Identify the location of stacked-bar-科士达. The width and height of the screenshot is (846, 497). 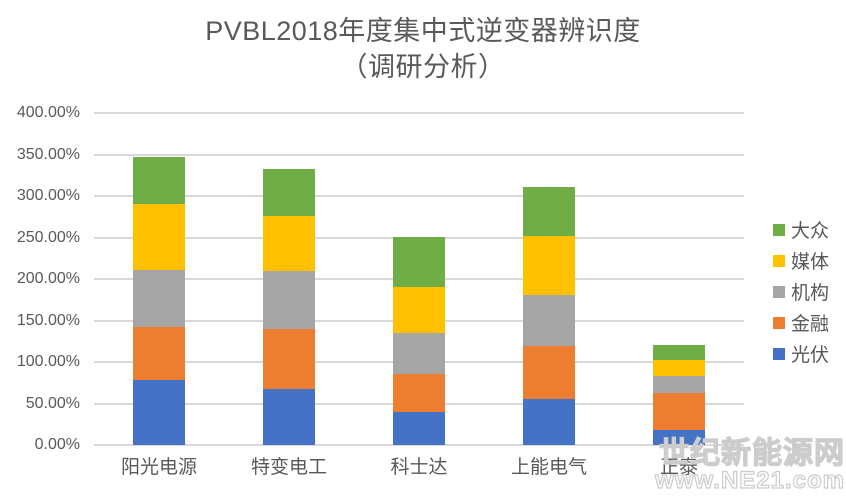
(419, 340).